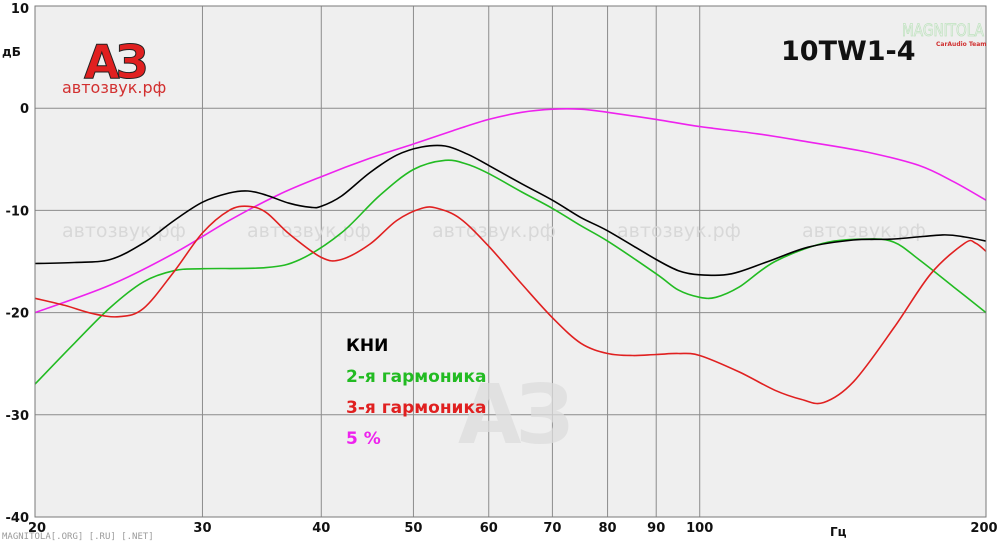 The image size is (1000, 542). Describe the element at coordinates (18, 314) in the screenshot. I see `y-tick-label: -20` at that location.